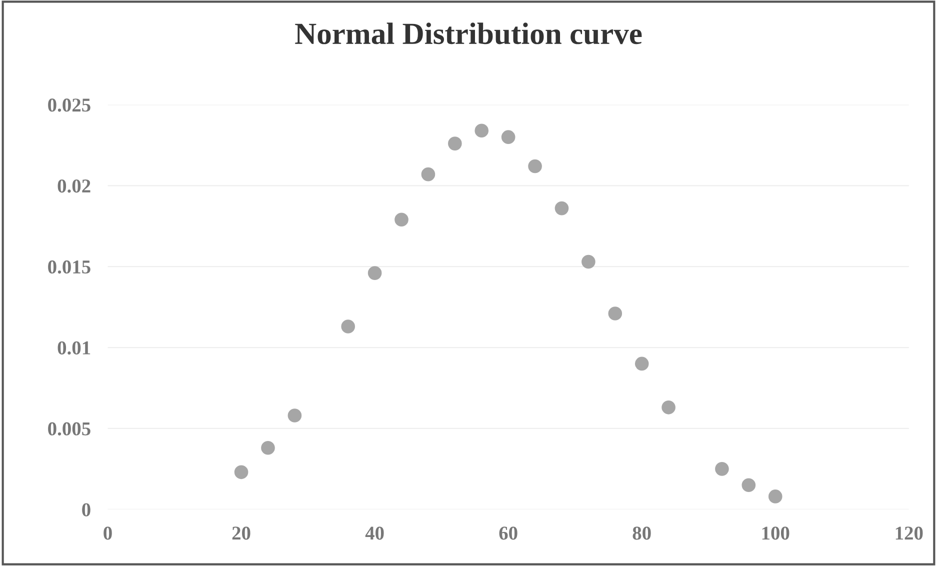  What do you see at coordinates (69, 105) in the screenshot?
I see `y-tick-label: 0.025` at bounding box center [69, 105].